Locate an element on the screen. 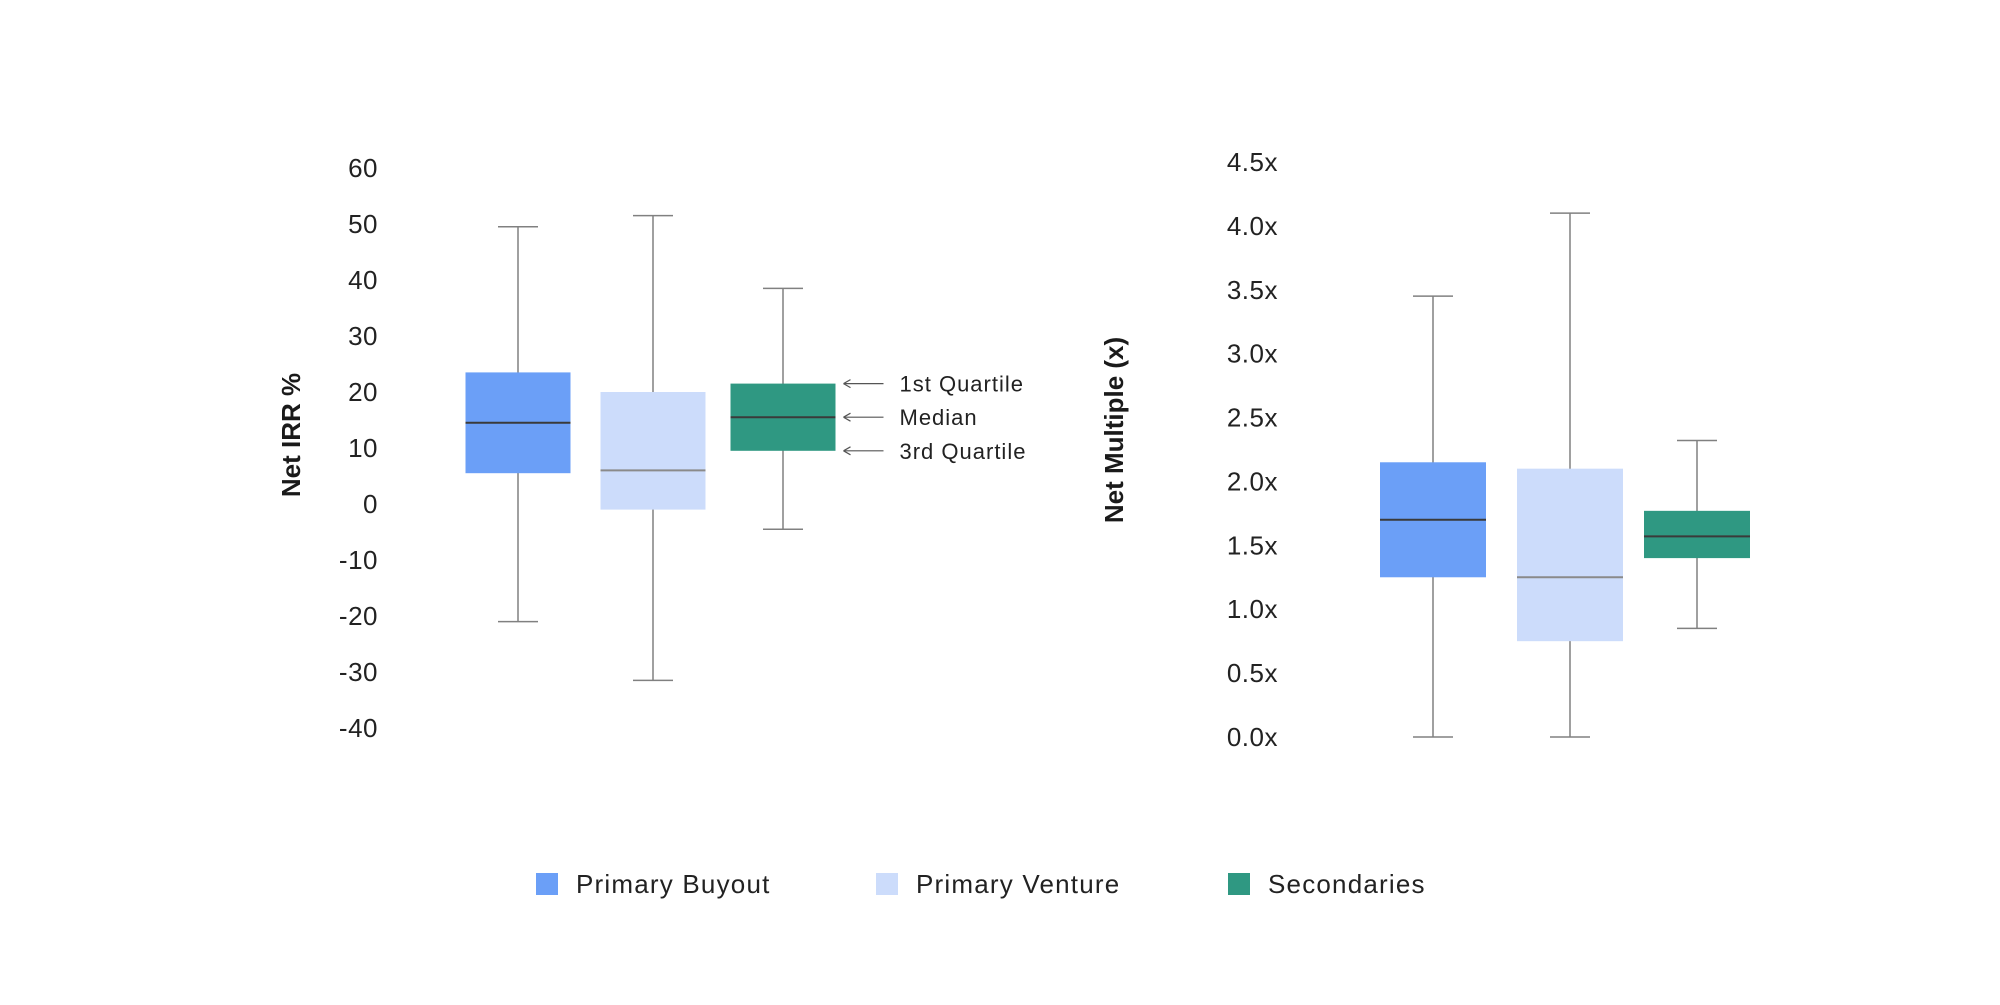  legend-label-2: Secondaries is located at coordinates (1347, 884).